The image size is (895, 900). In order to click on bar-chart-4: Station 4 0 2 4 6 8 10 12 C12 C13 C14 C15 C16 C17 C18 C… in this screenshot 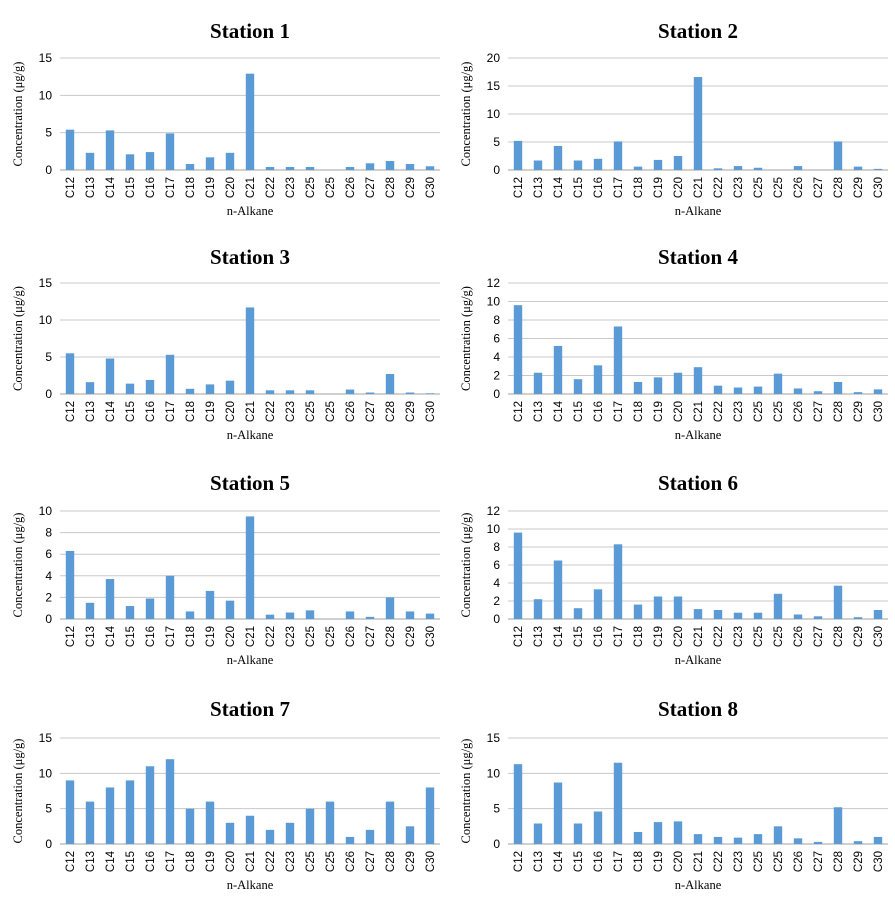, I will do `click(673, 343)`.